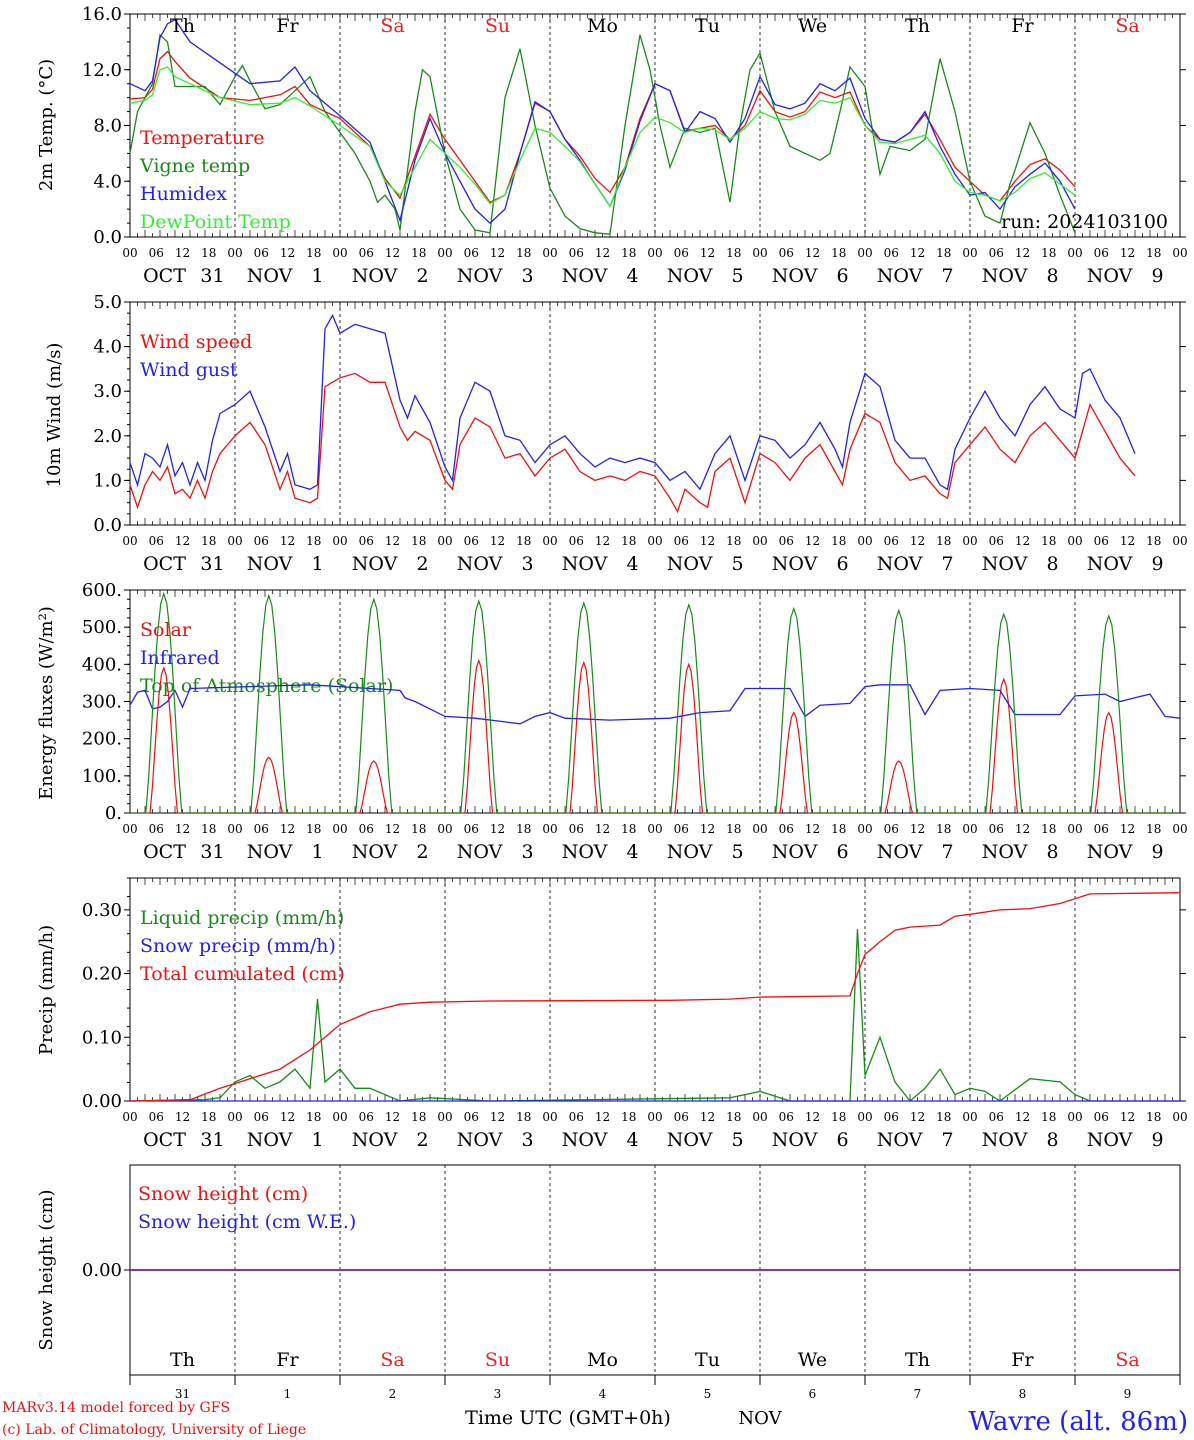 The width and height of the screenshot is (1194, 1440). What do you see at coordinates (107, 237) in the screenshot?
I see `y-tick-label: 0.0` at bounding box center [107, 237].